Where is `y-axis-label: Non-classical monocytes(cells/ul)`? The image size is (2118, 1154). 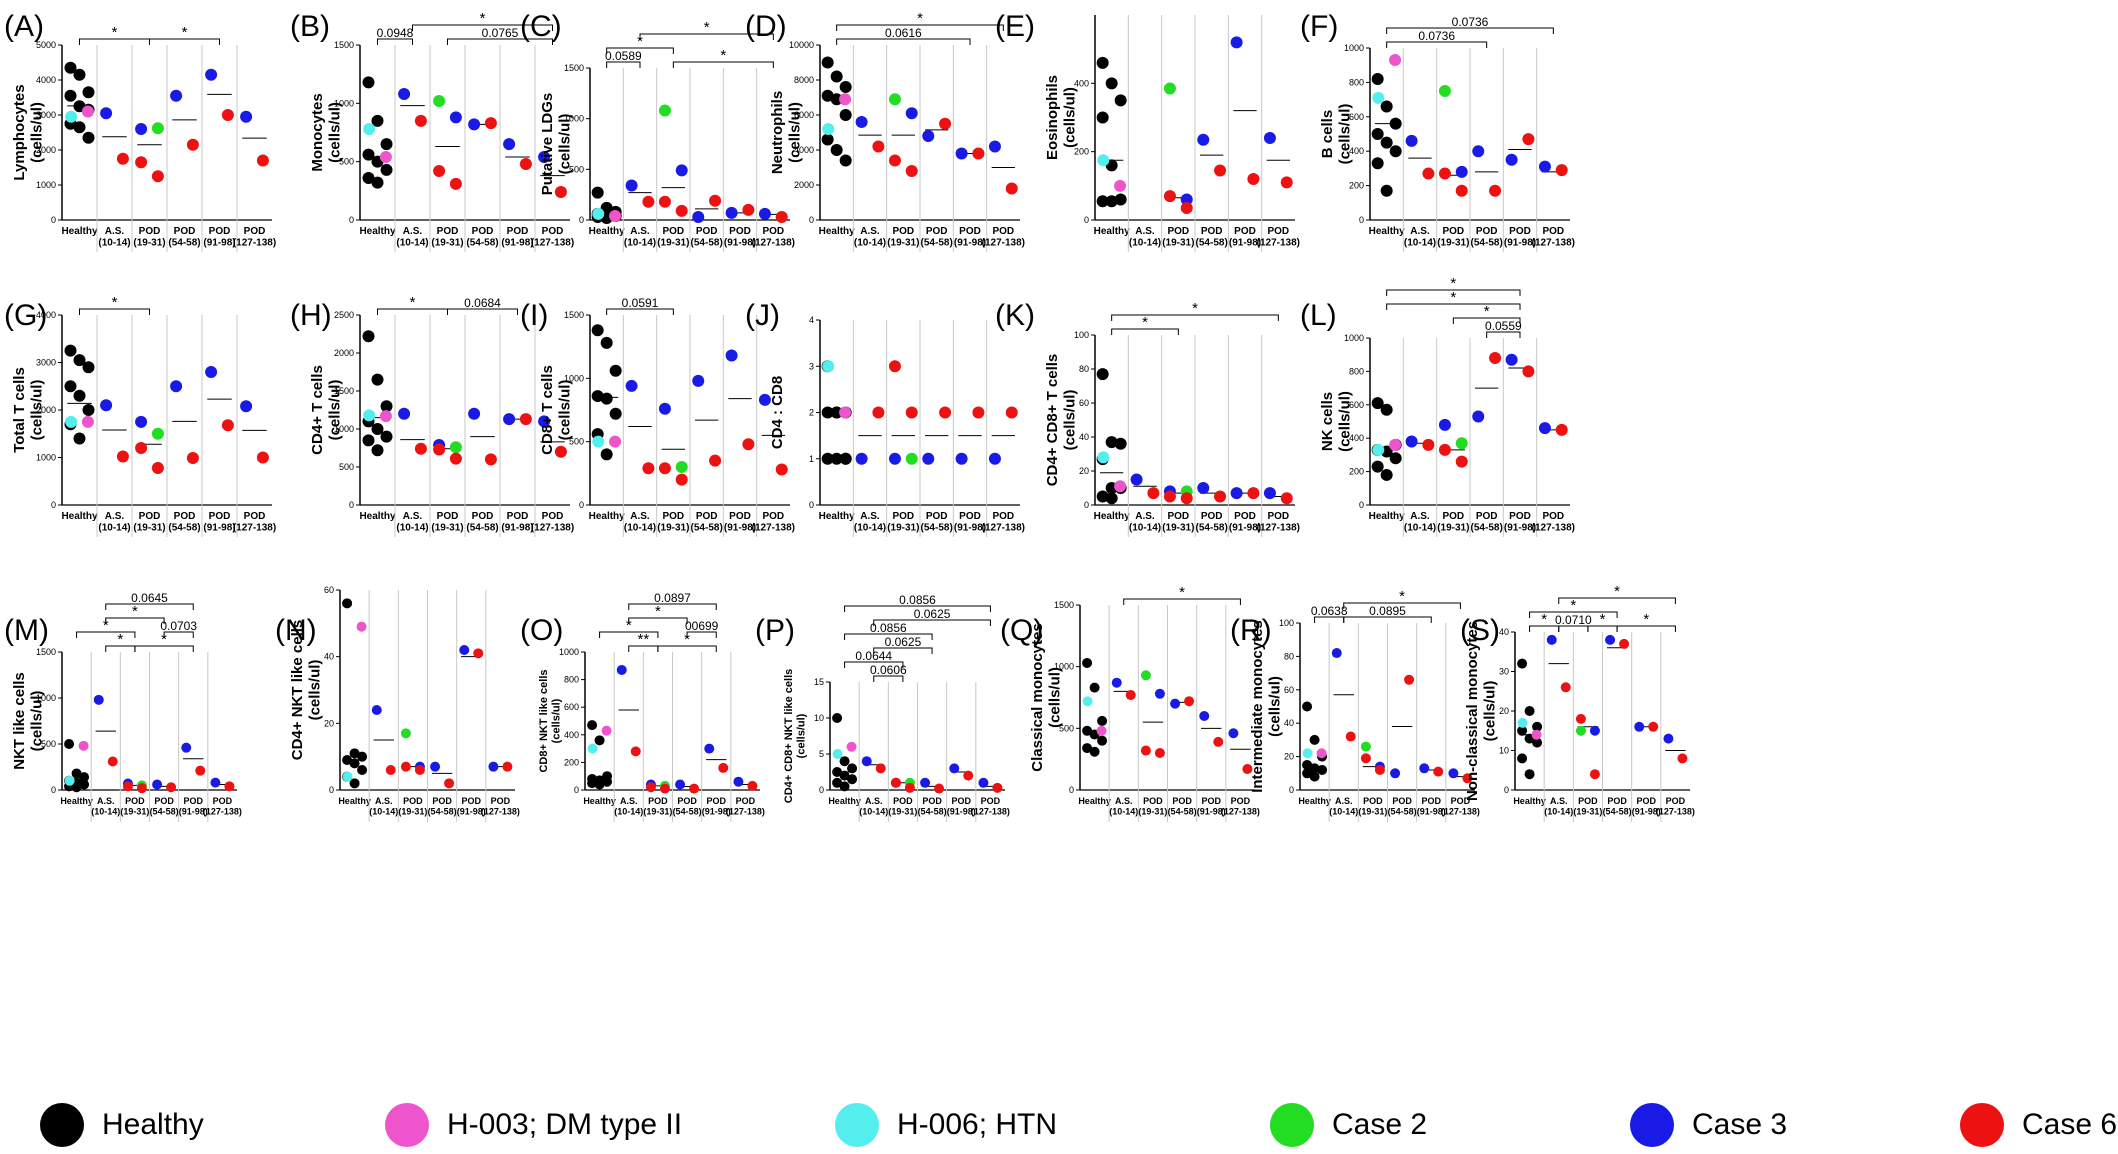 y-axis-label: Non-classical monocytes(cells/ul) is located at coordinates (1481, 711).